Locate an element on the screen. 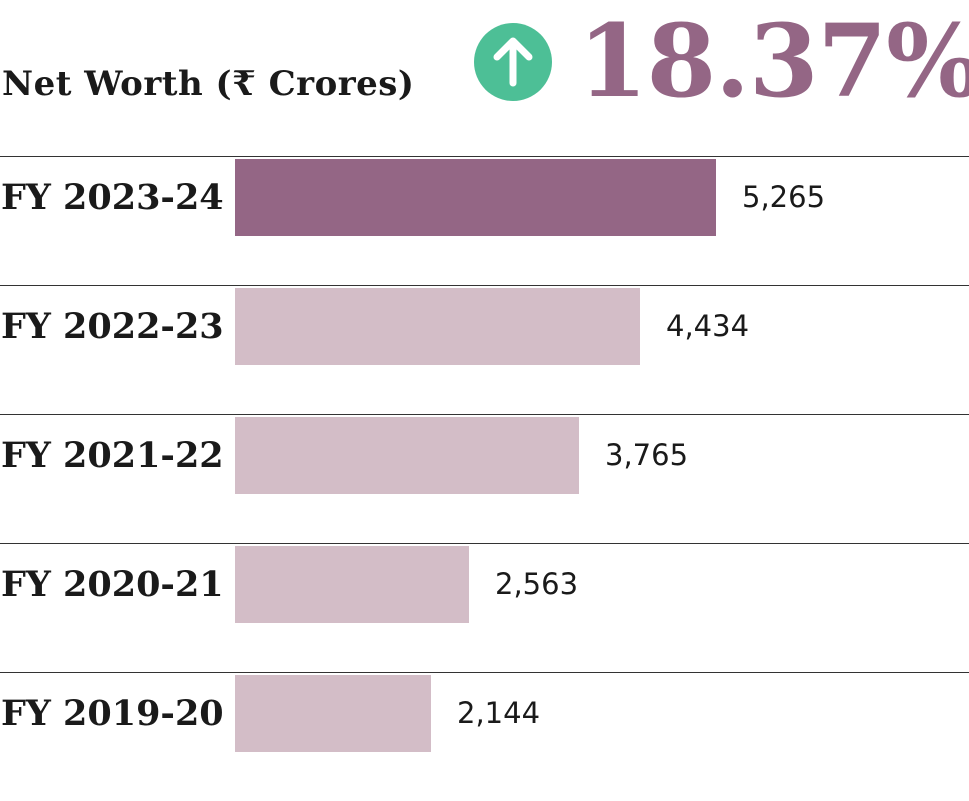 The width and height of the screenshot is (969, 801). arrow-up-icon is located at coordinates (513, 62).